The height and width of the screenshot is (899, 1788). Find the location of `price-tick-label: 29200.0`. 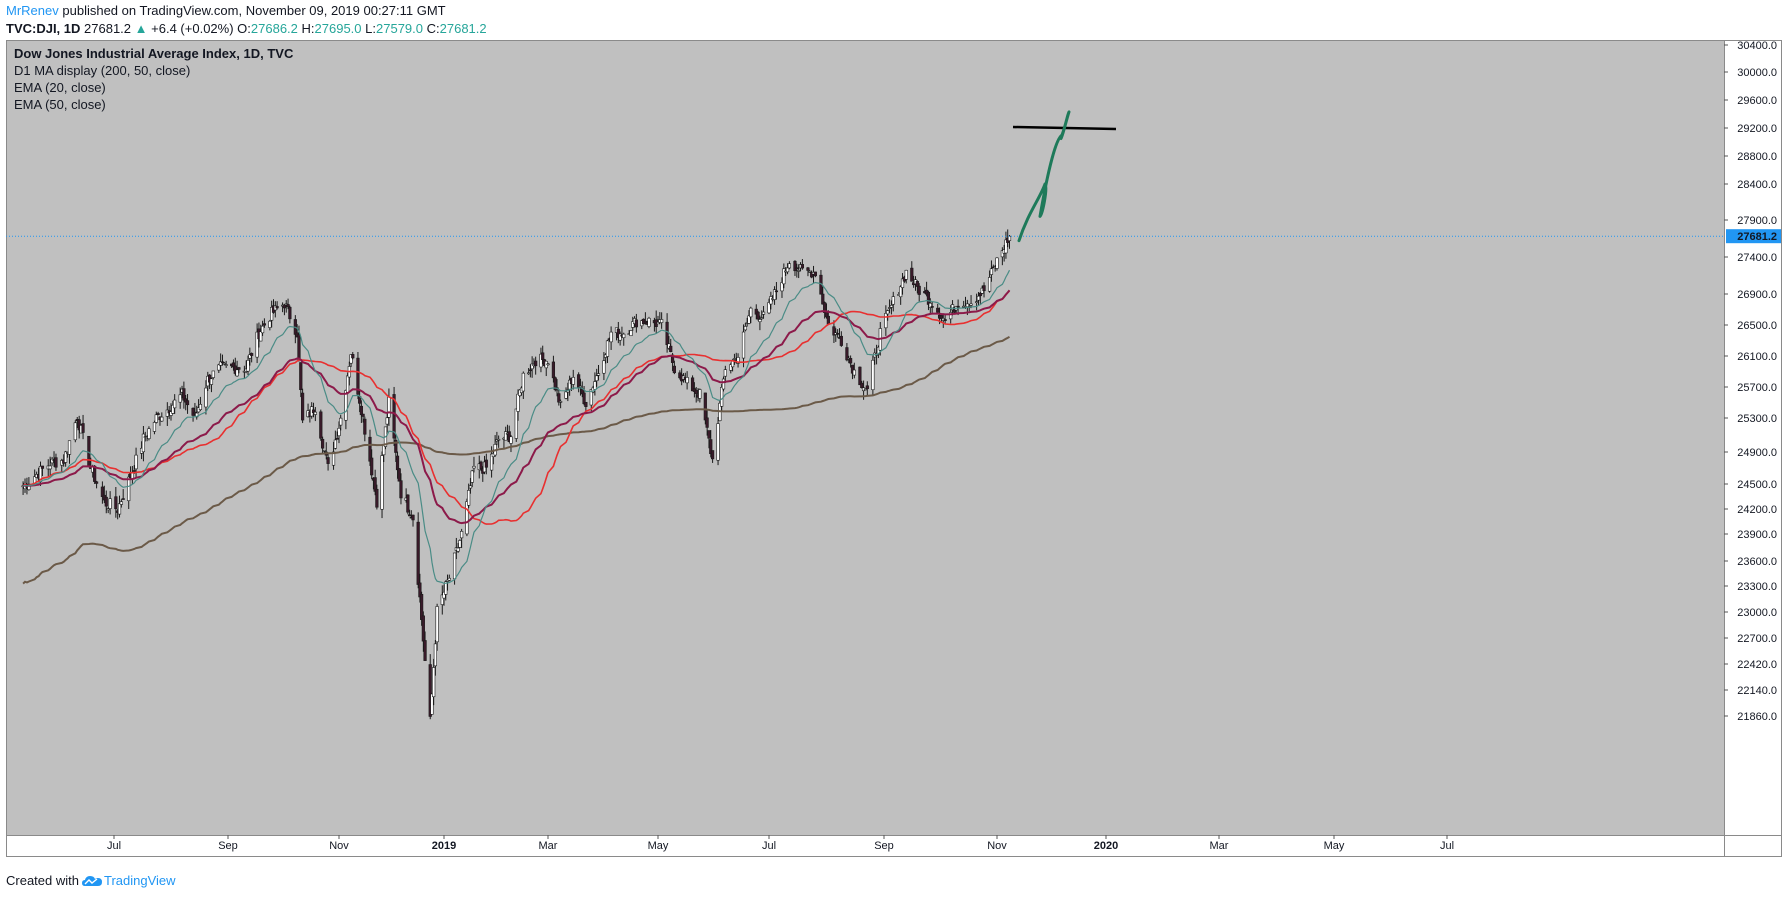

price-tick-label: 29200.0 is located at coordinates (1757, 129).